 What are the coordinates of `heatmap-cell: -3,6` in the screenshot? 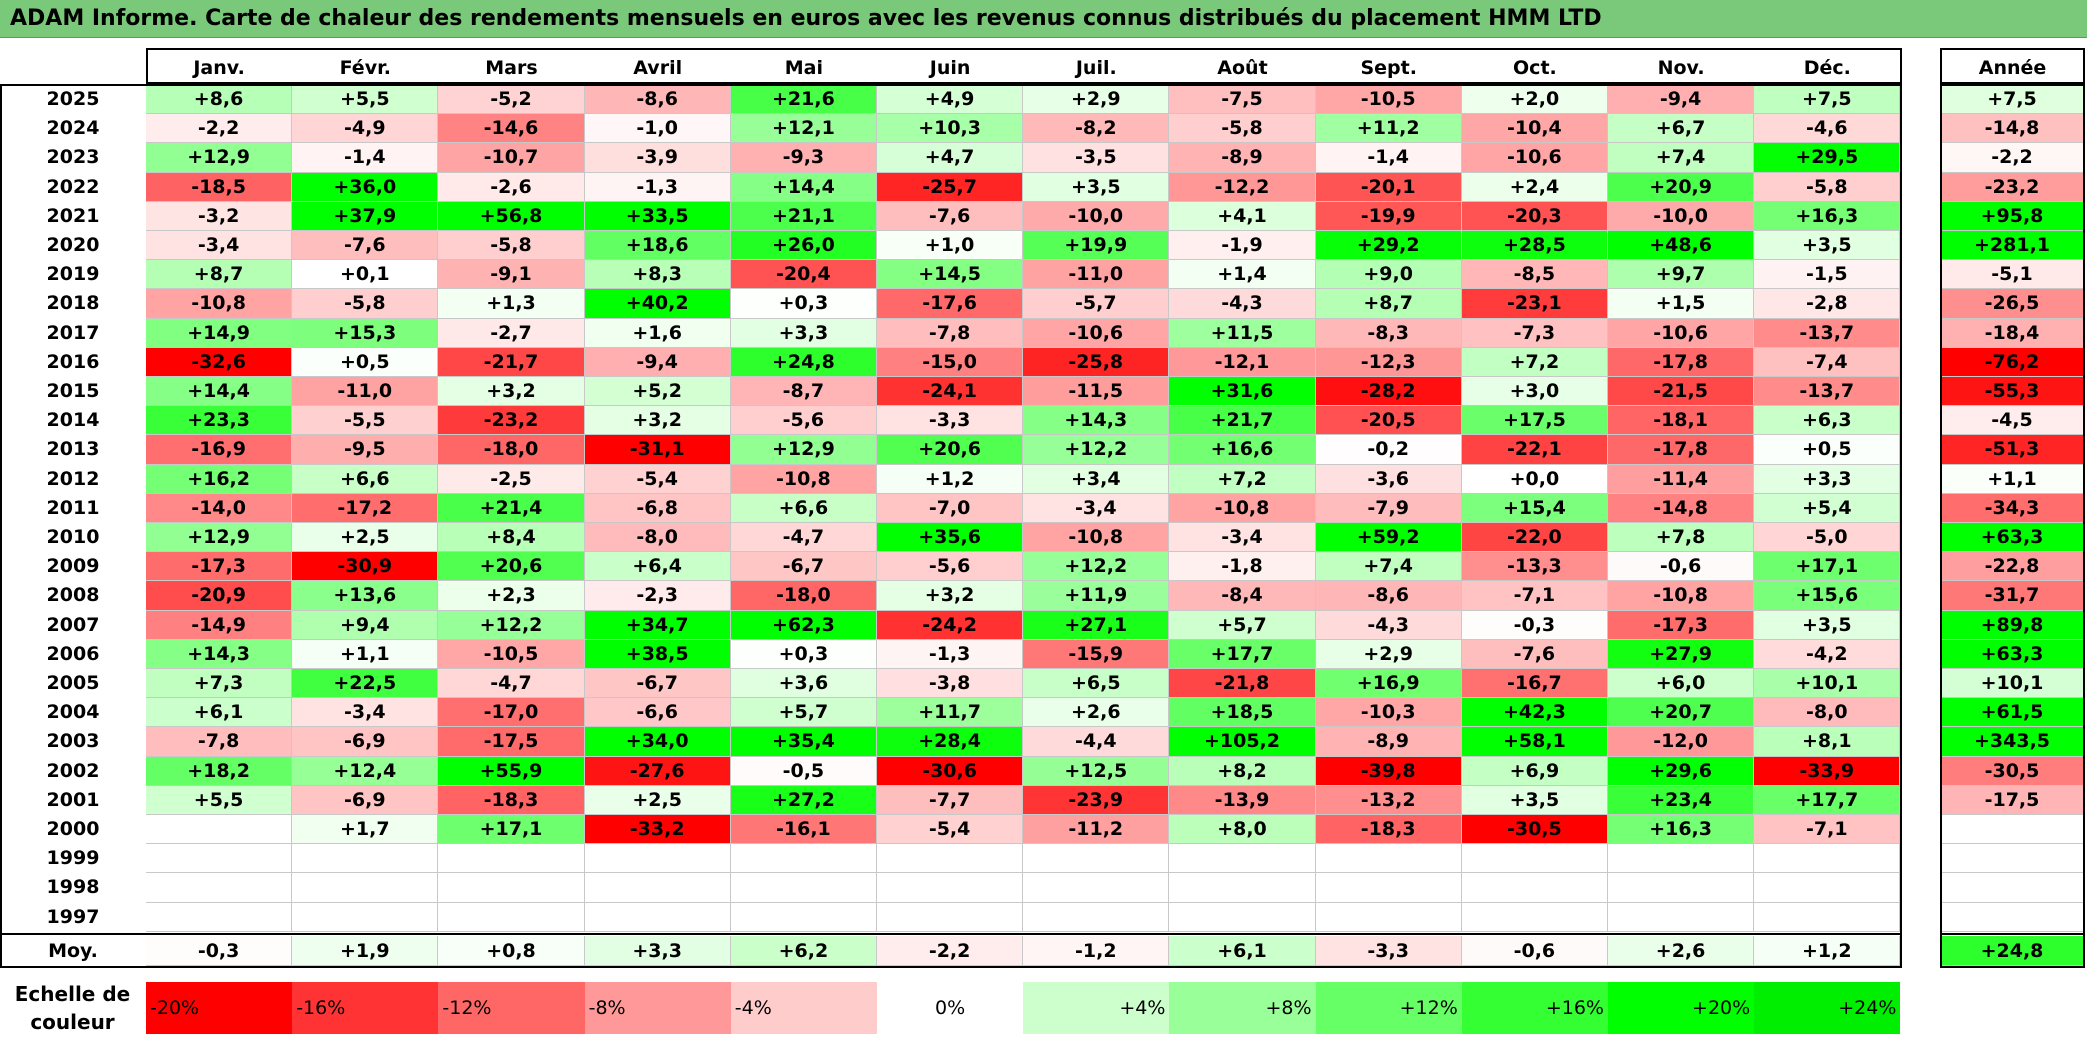 It's located at (1388, 479).